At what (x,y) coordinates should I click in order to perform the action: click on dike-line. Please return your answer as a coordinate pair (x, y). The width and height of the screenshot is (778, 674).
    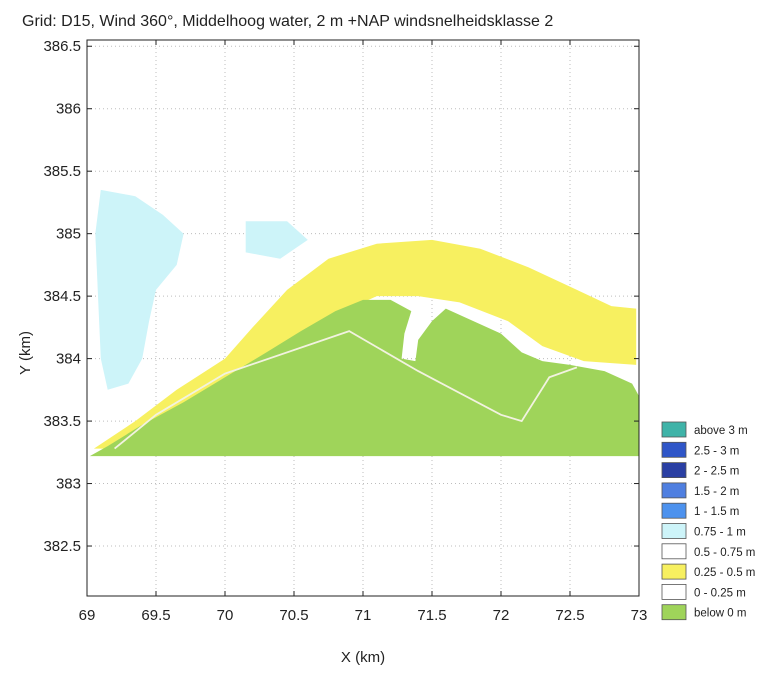
    Looking at the image, I should click on (346, 390).